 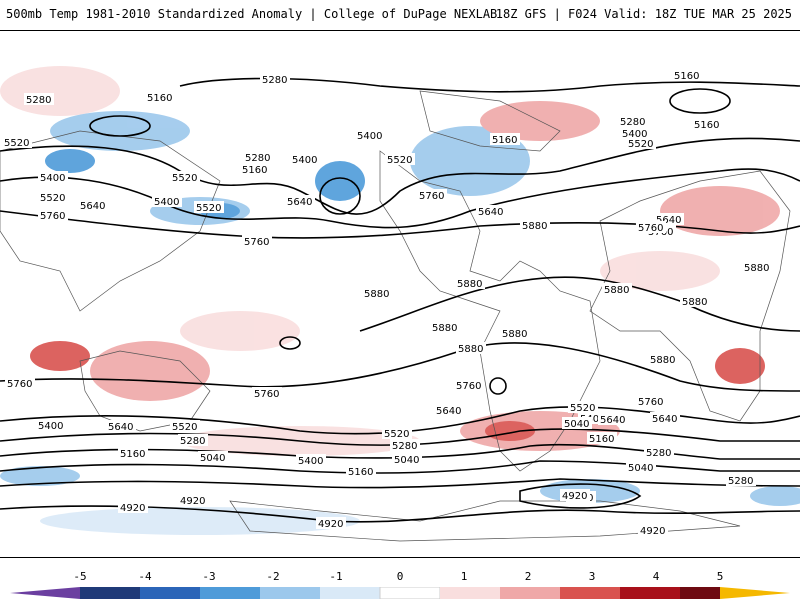 I want to click on colorbar-gradient, so click(x=400, y=593).